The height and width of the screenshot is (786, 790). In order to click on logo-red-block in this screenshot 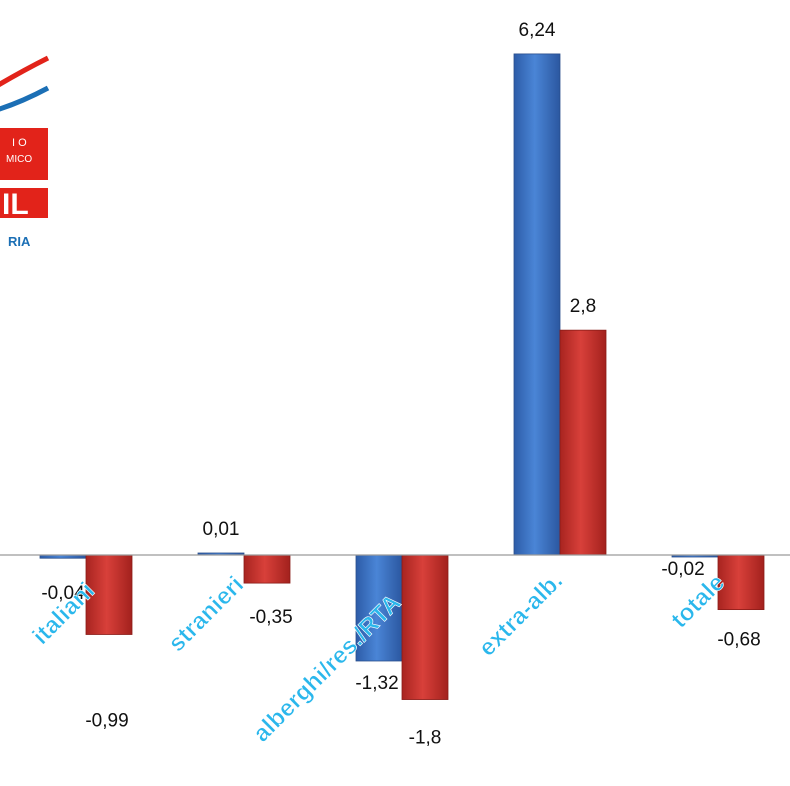, I will do `click(24, 154)`.